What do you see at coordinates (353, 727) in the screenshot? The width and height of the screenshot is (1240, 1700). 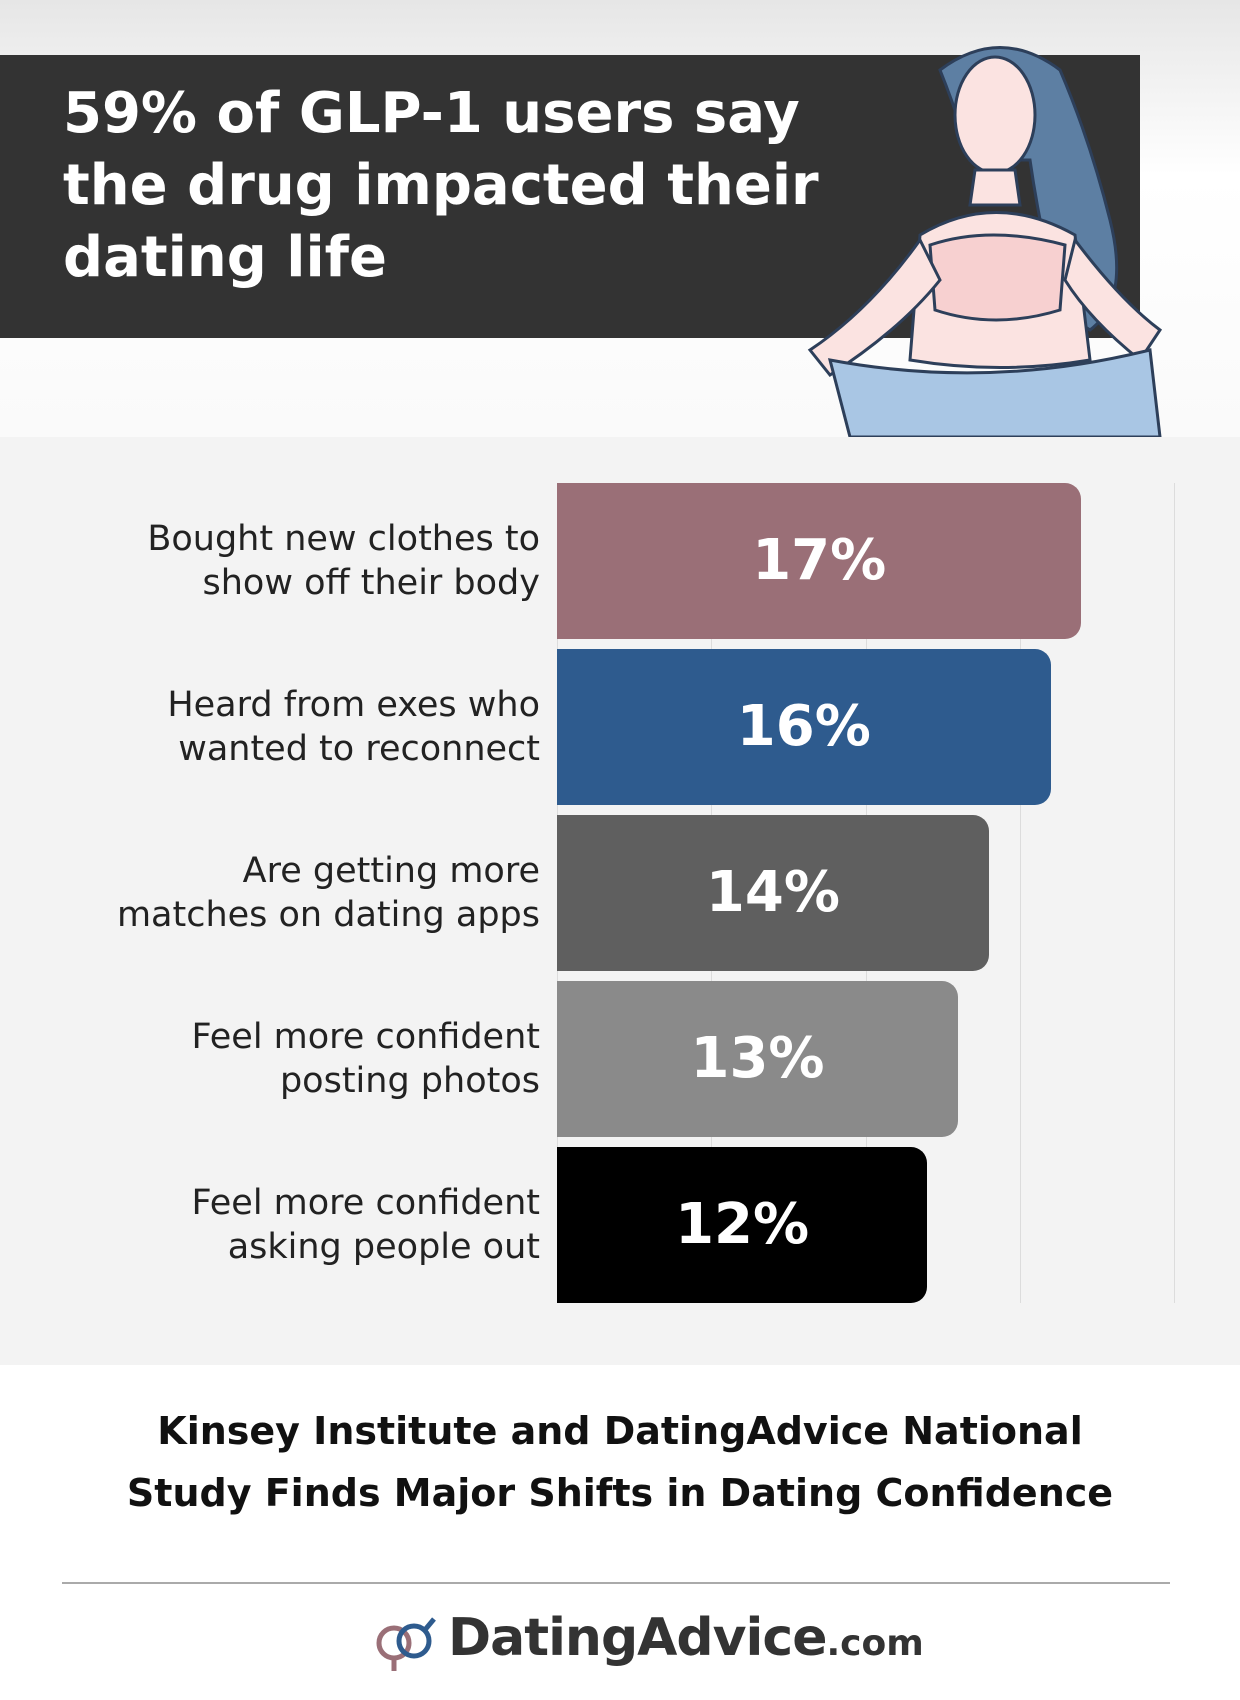 I see `category-label: Heard from exes who wanted to reconnect` at bounding box center [353, 727].